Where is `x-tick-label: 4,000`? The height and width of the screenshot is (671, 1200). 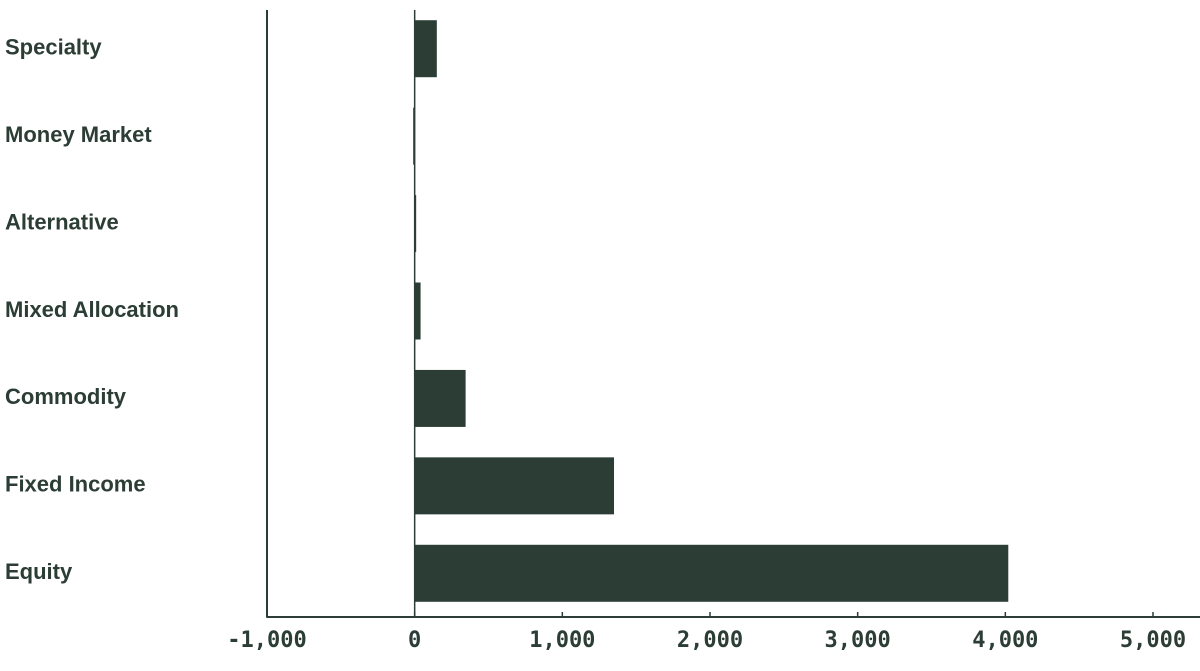
x-tick-label: 4,000 is located at coordinates (1005, 640).